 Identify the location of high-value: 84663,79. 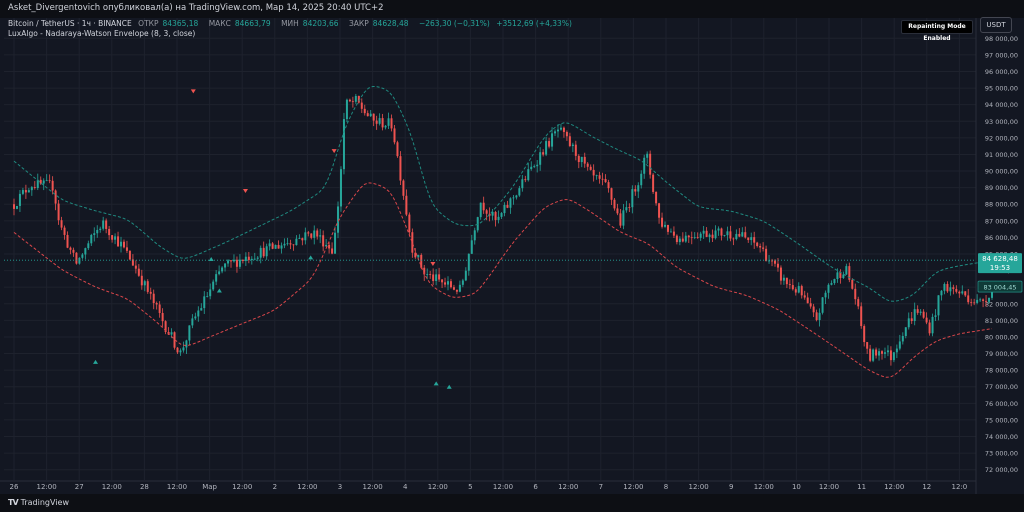
(252, 23).